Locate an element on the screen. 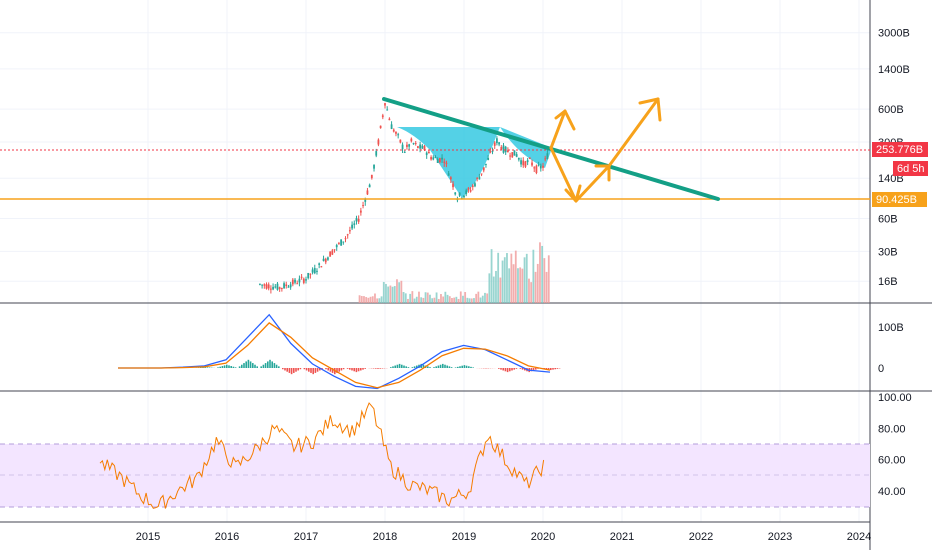 The height and width of the screenshot is (550, 932). current-price-tag: 253.776B is located at coordinates (900, 149).